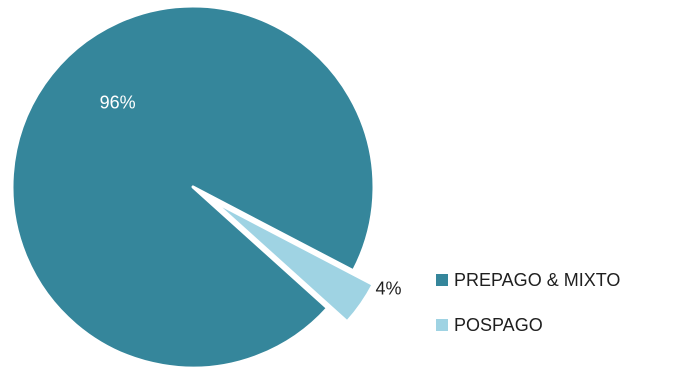  Describe the element at coordinates (118, 103) in the screenshot. I see `data-label-prepago-mixto: 96%` at that location.